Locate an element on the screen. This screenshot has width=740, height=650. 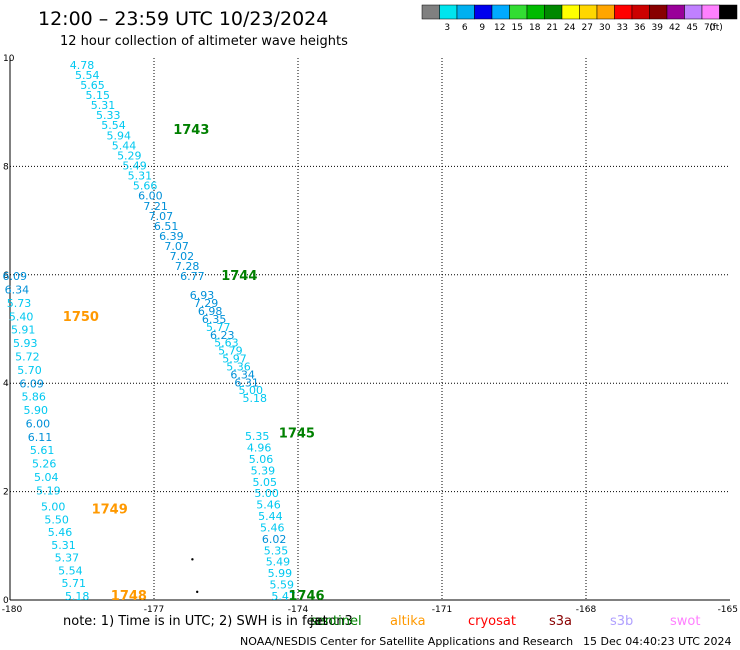
color-legend: 3 6 9 12 15 18 21 24 27 30 33 36 39 42 45 70(ft) is located at coordinates (579, 18).